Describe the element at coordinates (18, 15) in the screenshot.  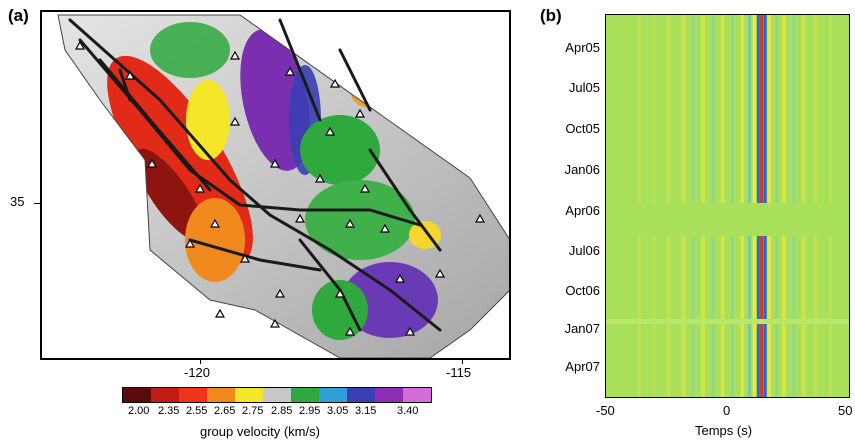
I see `panel-a-label: (a)` at that location.